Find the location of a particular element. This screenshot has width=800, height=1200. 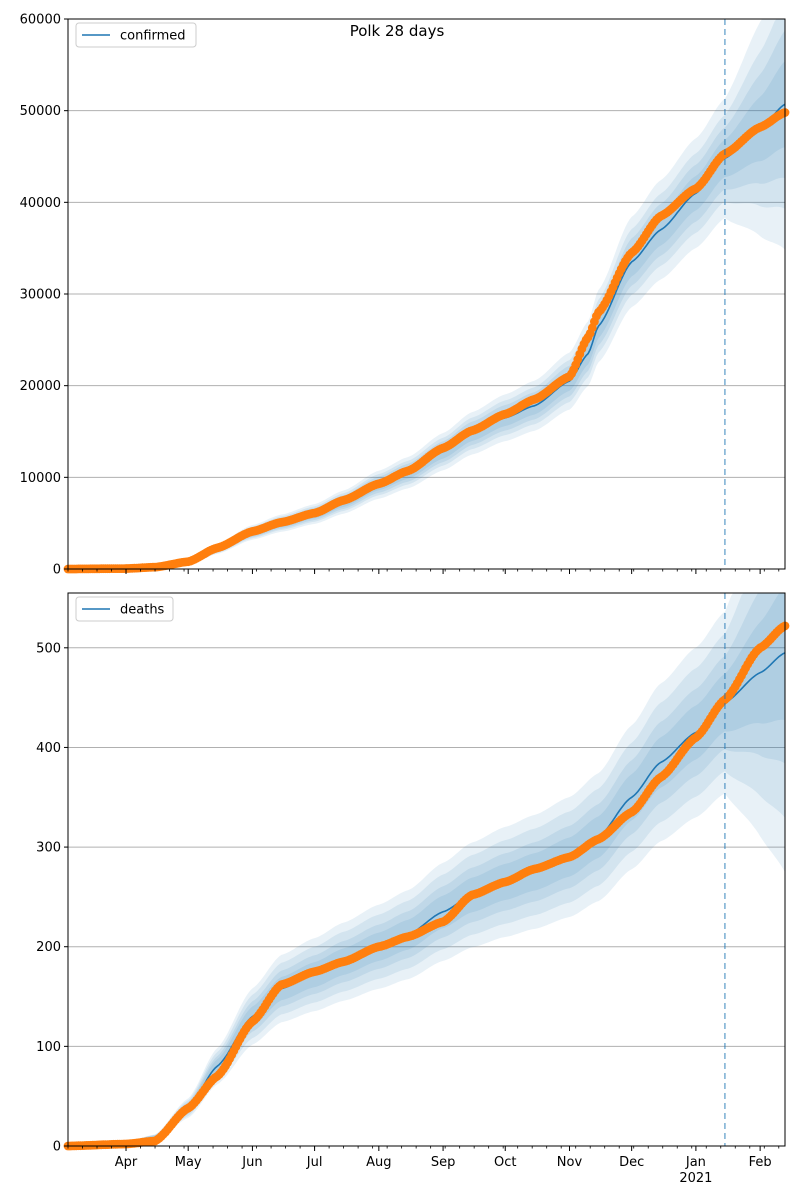

x-tick-label: Sep is located at coordinates (443, 1162).